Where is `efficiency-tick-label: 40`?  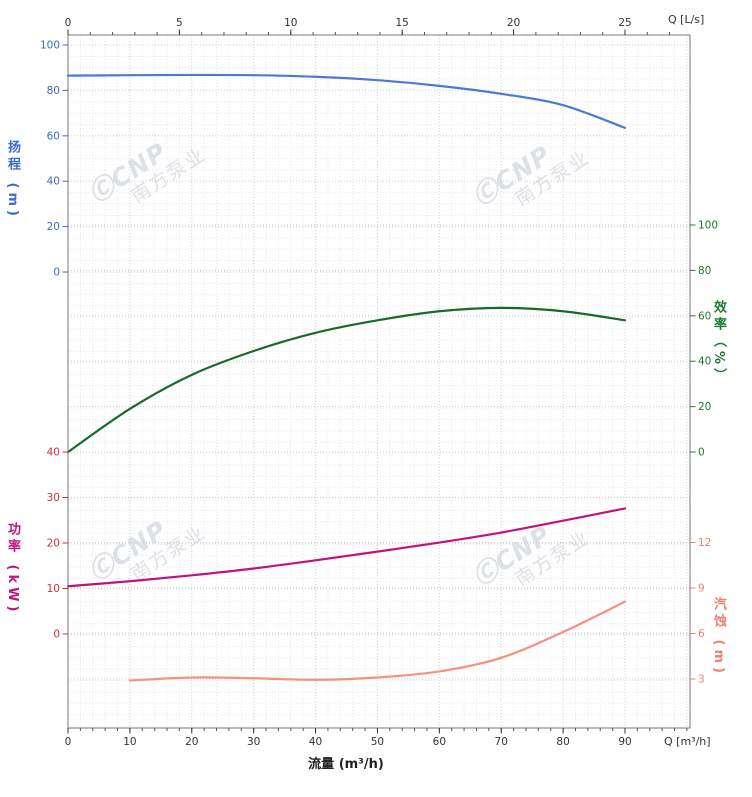 efficiency-tick-label: 40 is located at coordinates (704, 362).